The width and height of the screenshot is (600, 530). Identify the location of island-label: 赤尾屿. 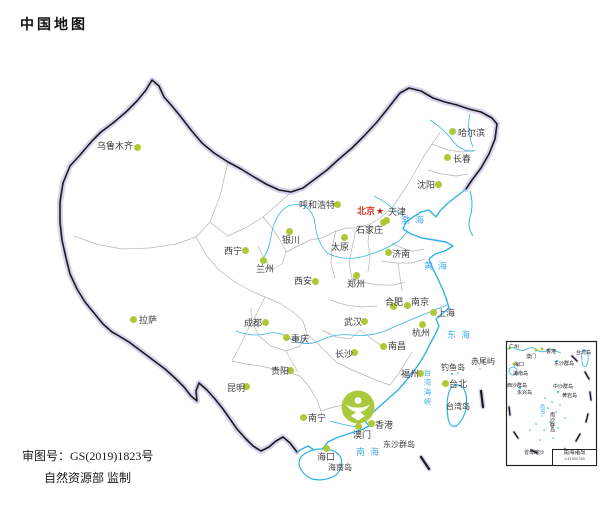
(483, 361).